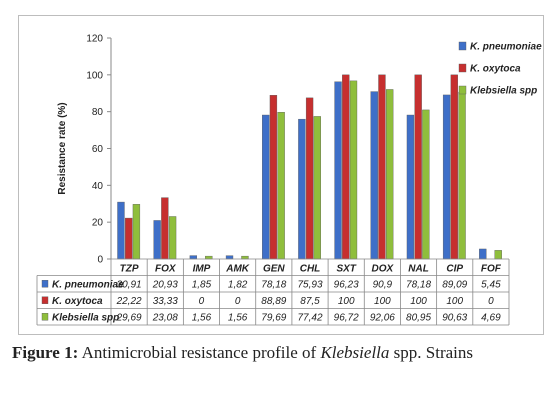 The height and width of the screenshot is (405, 560). I want to click on y-axis-title: Resistance rate (%), so click(62, 148).